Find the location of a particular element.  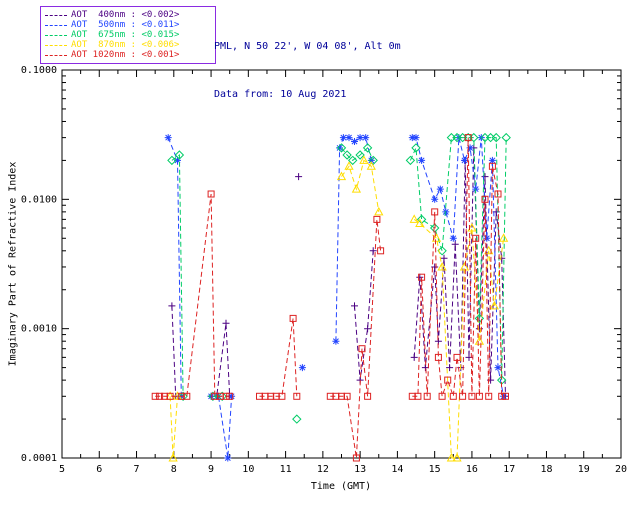

legend-label-1020nm: AOT 1020nm : <0.001> is located at coordinates (125, 55).